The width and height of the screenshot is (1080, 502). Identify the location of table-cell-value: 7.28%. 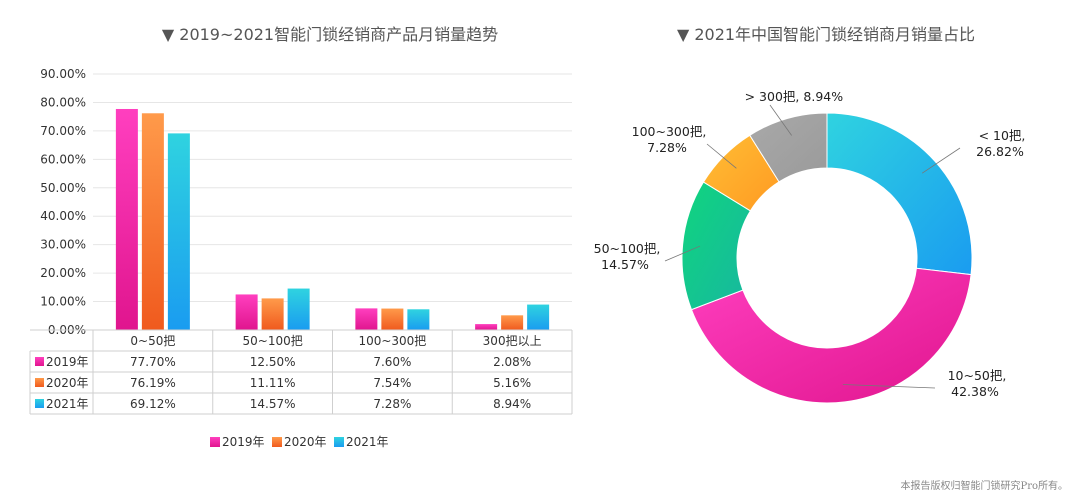
(392, 404).